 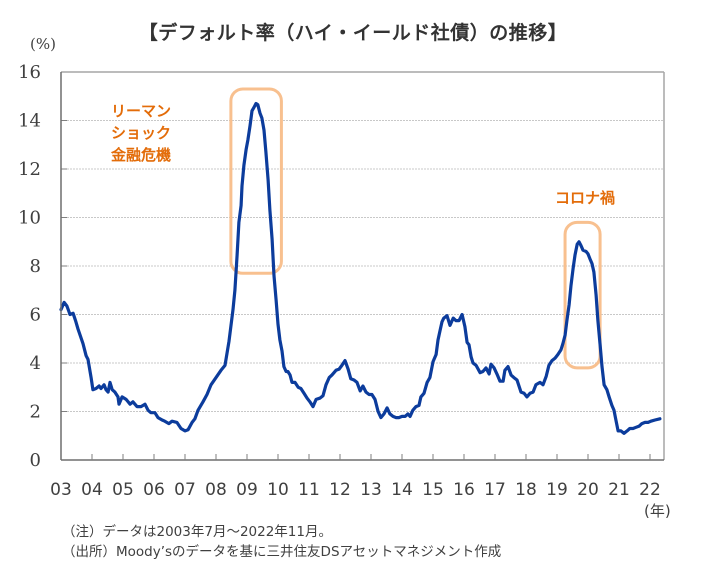 I want to click on y-tick-label-2: 2, so click(x=35, y=412).